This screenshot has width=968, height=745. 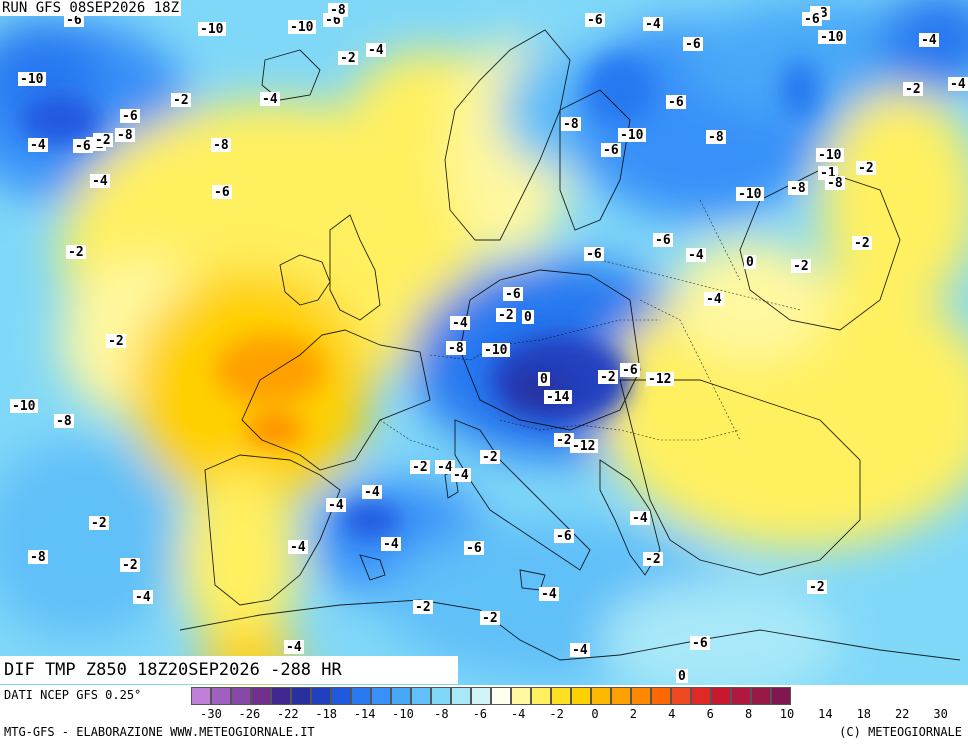 What do you see at coordinates (249, 714) in the screenshot?
I see `scale-tick-label: -26` at bounding box center [249, 714].